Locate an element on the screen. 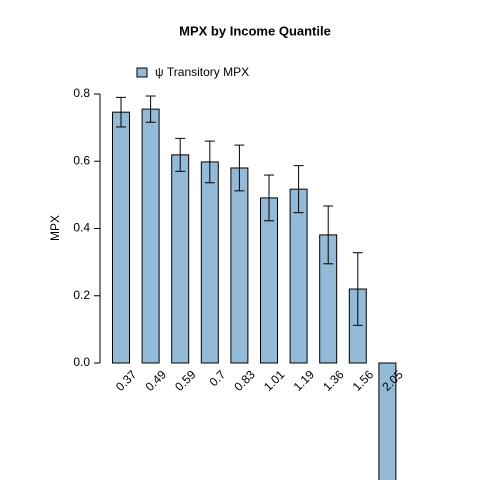 This screenshot has width=480, height=480. y-tick-label: 0.2 is located at coordinates (81, 295).